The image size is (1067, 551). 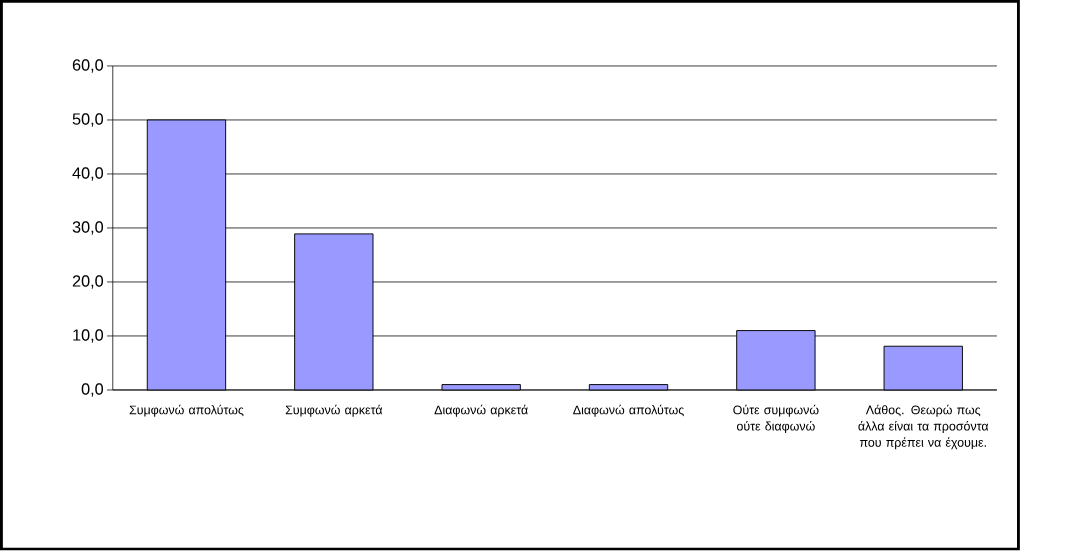 What do you see at coordinates (88, 120) in the screenshot?
I see `y-tick-label: 50,0` at bounding box center [88, 120].